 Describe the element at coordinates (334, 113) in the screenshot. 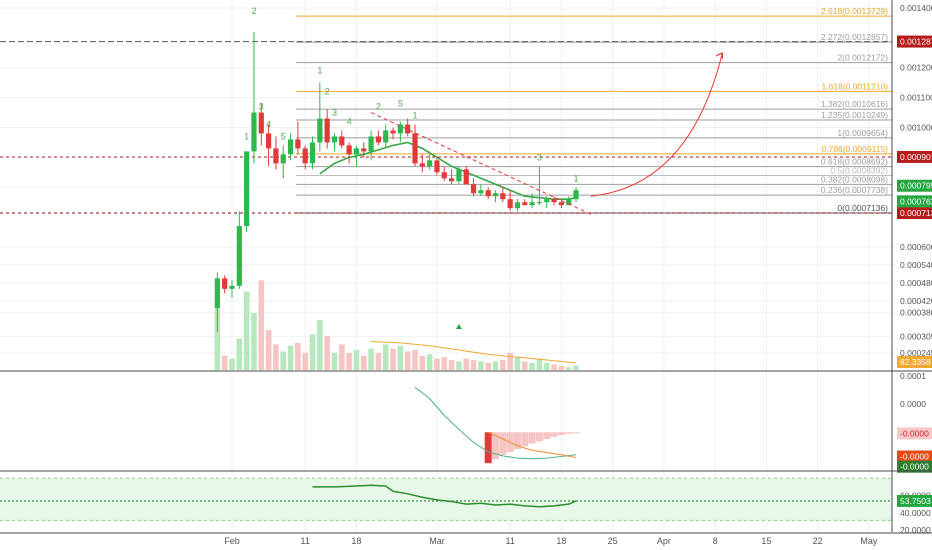

I see `wave-label-7: 3` at that location.